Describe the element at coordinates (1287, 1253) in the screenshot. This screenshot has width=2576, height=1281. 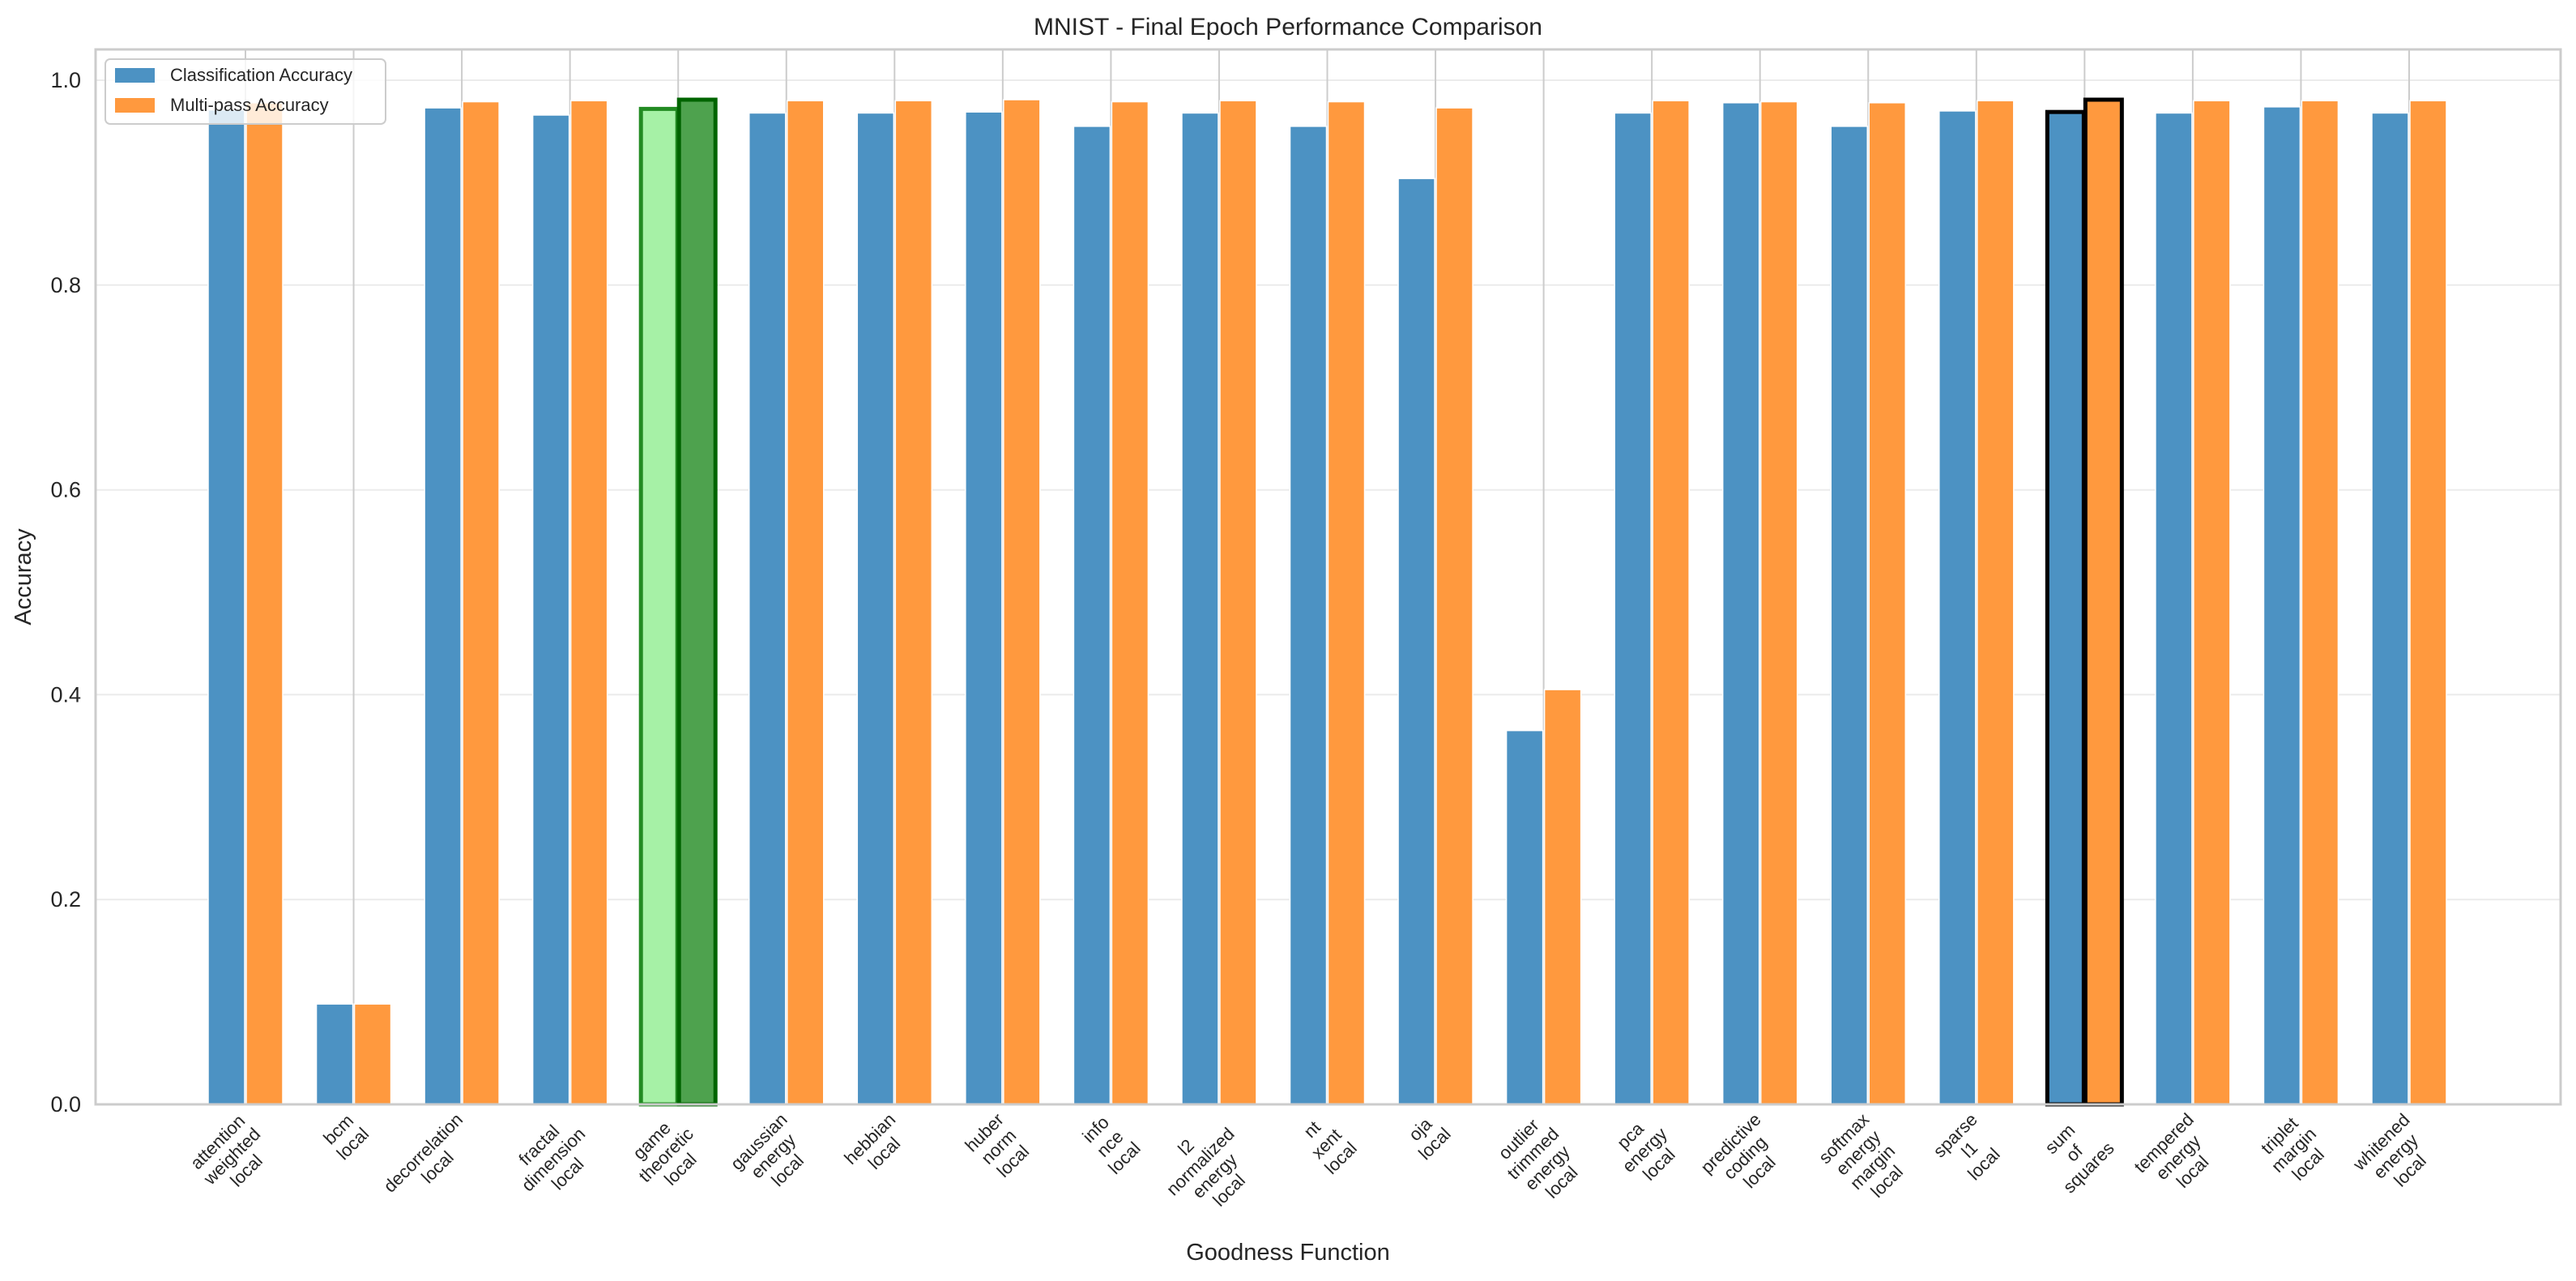
I see `x-axis-label: Goodness Function` at that location.